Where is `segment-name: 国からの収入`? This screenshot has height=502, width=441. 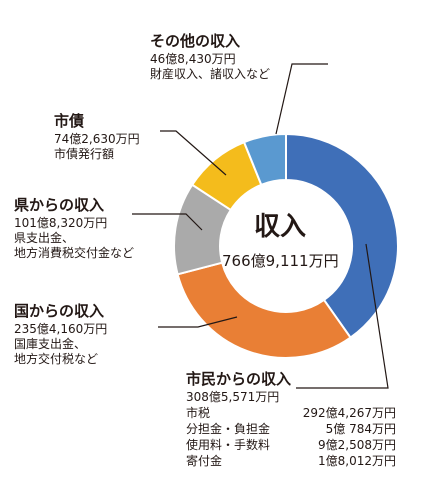 segment-name: 国からの収入 is located at coordinates (59, 311).